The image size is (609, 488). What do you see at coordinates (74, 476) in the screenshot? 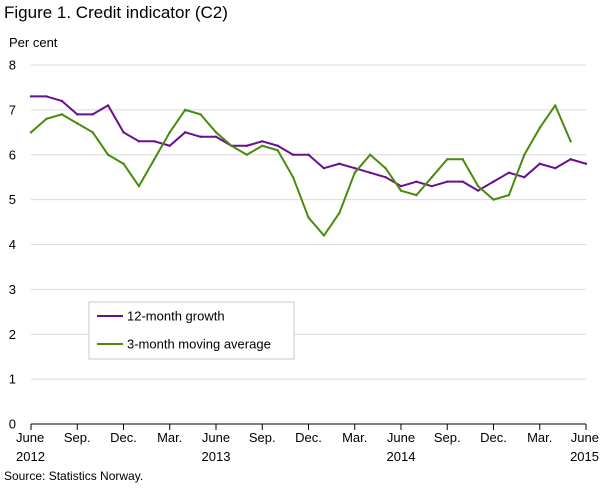
I see `source-note: Source: Statistics Norway.` at bounding box center [74, 476].